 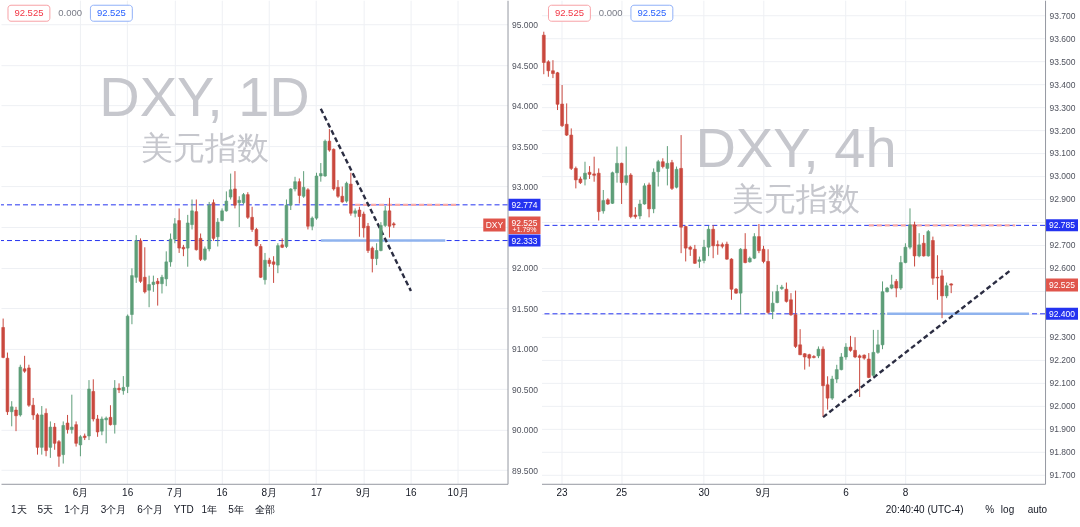 I want to click on x-tick-label: 30, so click(x=704, y=493).